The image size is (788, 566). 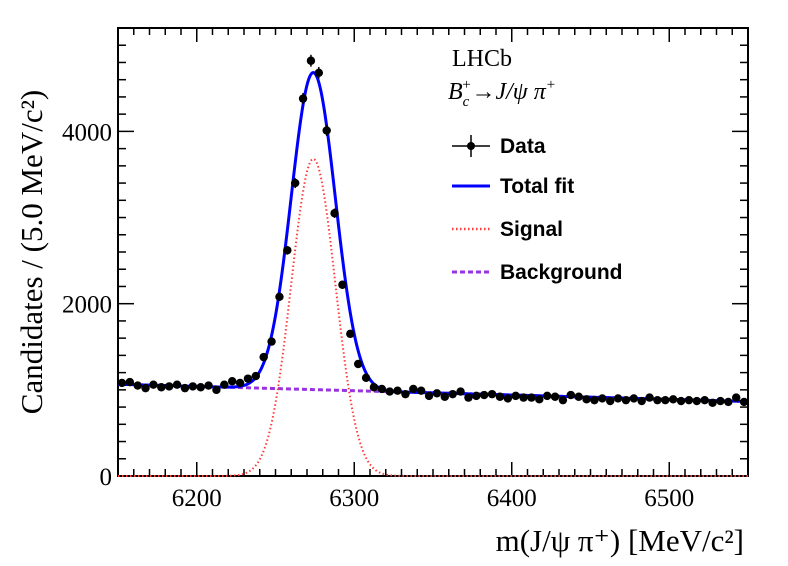 I want to click on legend-entry-background: Background, so click(x=537, y=272).